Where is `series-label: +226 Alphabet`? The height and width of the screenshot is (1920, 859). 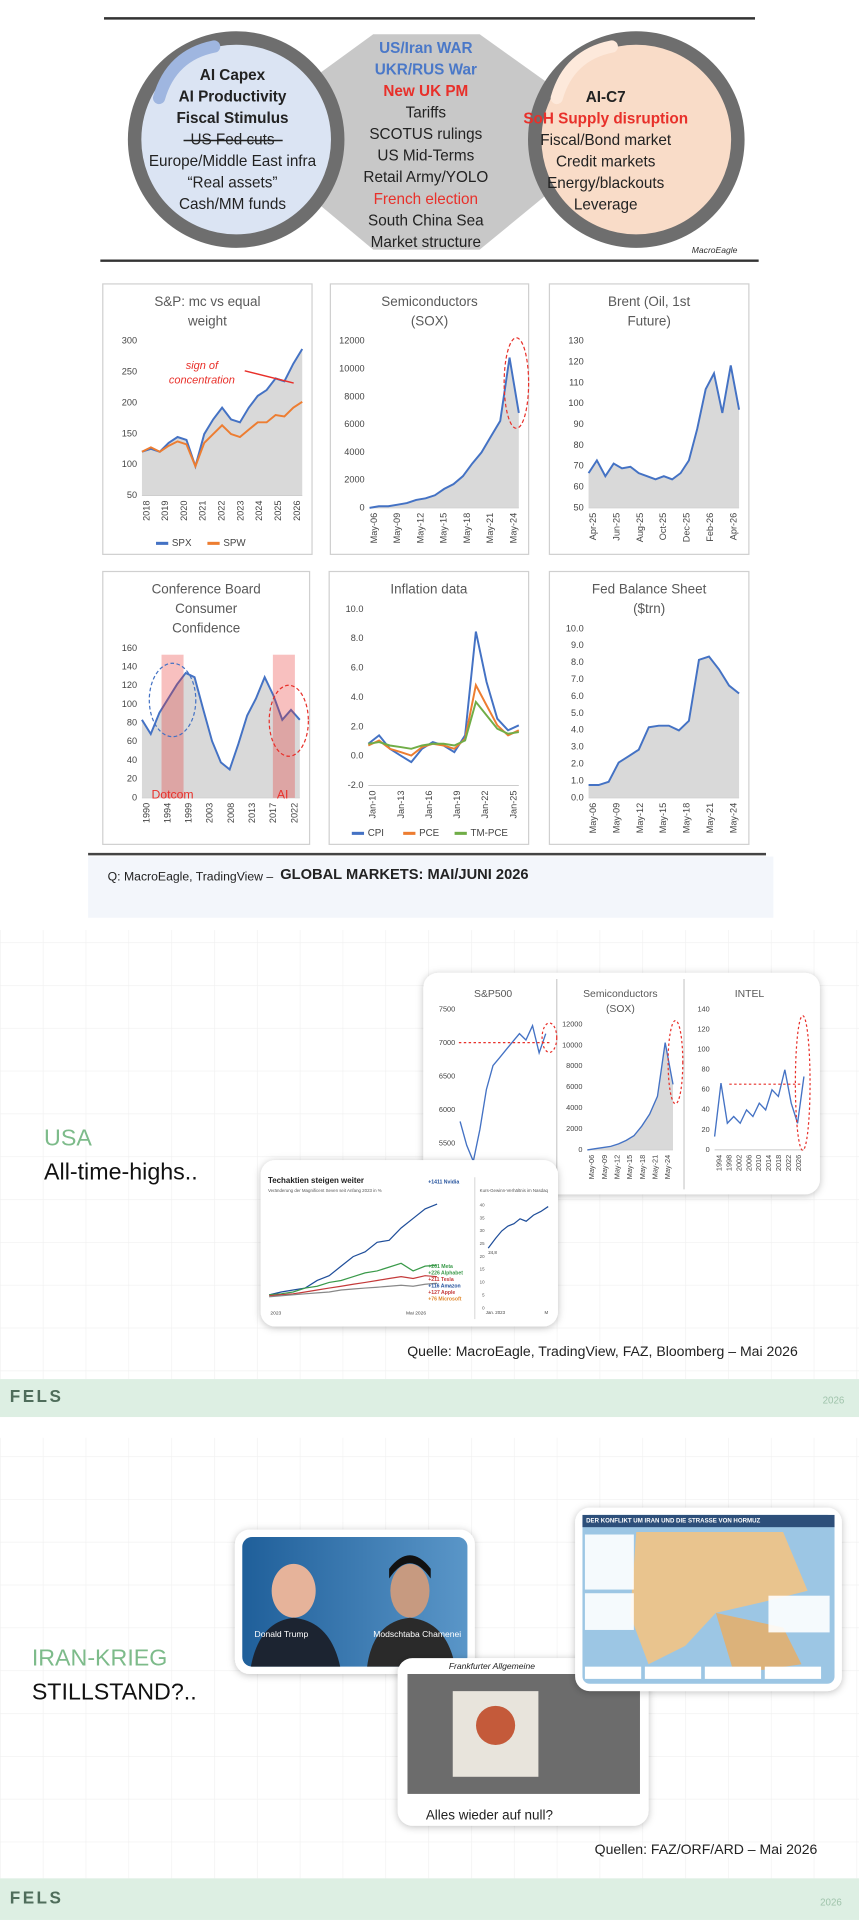
series-label: +226 Alphabet is located at coordinates (445, 1273).